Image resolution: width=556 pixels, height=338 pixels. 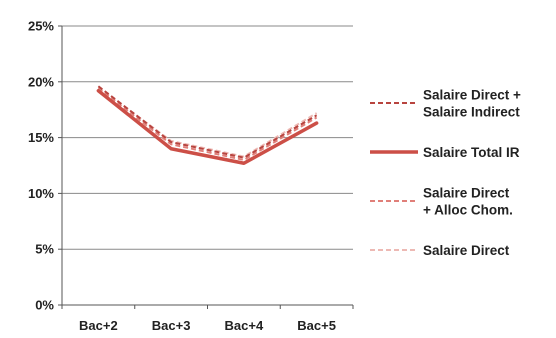 I want to click on legend-label: + Alloc Chom., so click(x=468, y=210).